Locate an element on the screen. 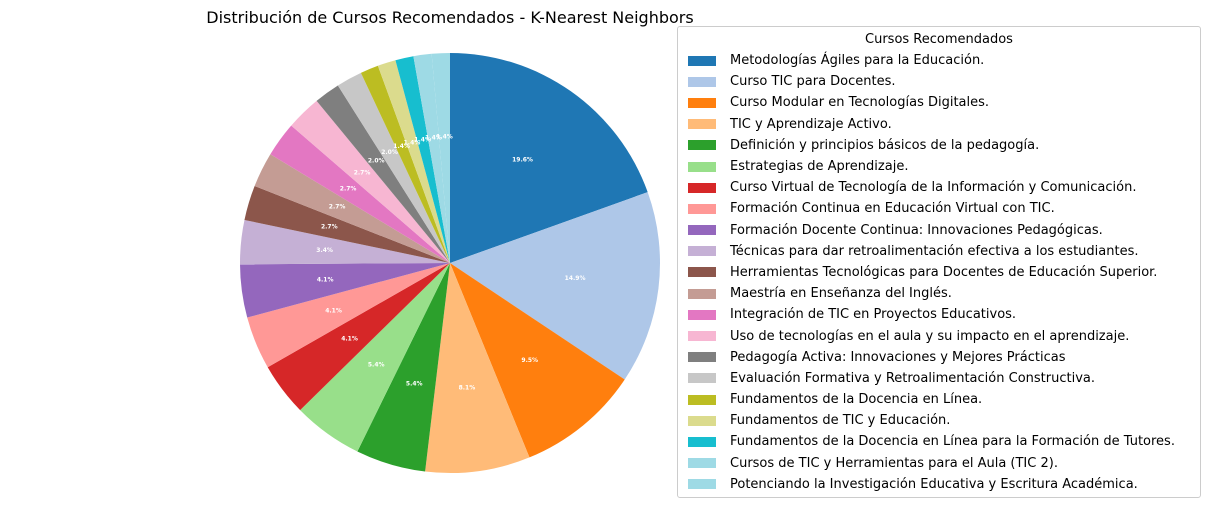  legend-label: Metodologías Ágiles para la Educación. is located at coordinates (857, 61).